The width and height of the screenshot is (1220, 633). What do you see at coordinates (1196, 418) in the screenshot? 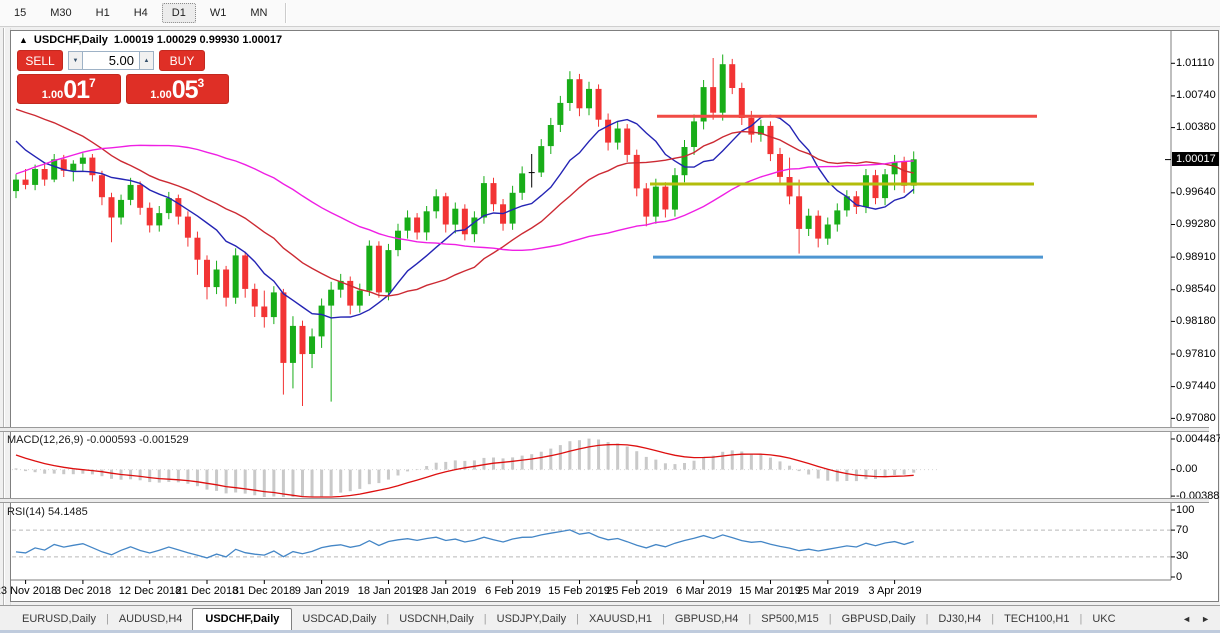
I see `price-axis-label: 0.97080` at bounding box center [1196, 418].